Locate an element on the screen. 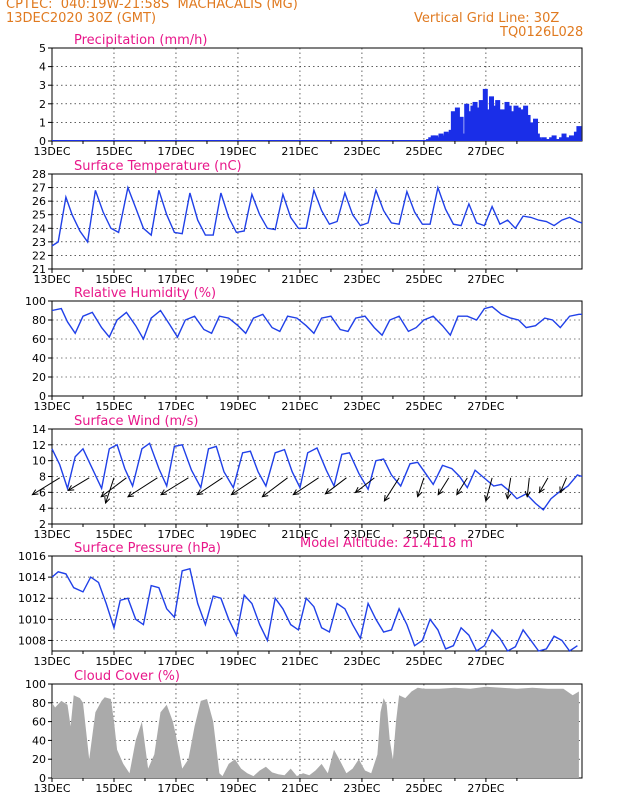 Image resolution: width=618 pixels, height=800 pixels. y-tick-label: 100 is located at coordinates (35, 684).